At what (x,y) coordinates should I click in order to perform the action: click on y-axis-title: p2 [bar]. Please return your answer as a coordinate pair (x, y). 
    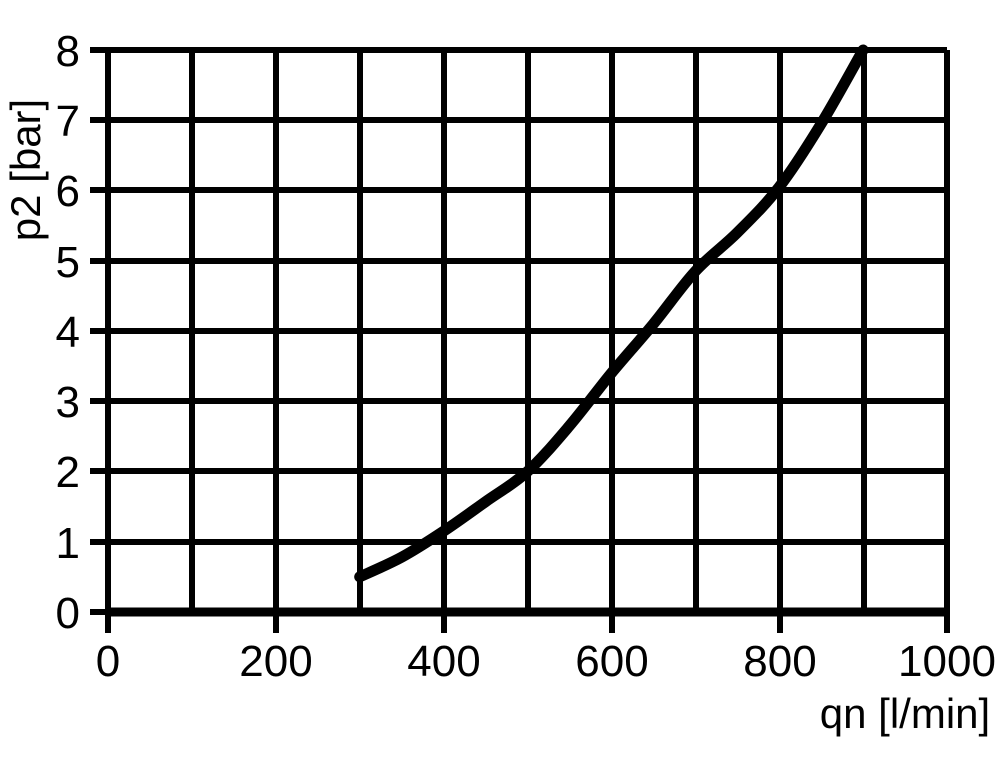
    Looking at the image, I should click on (25, 170).